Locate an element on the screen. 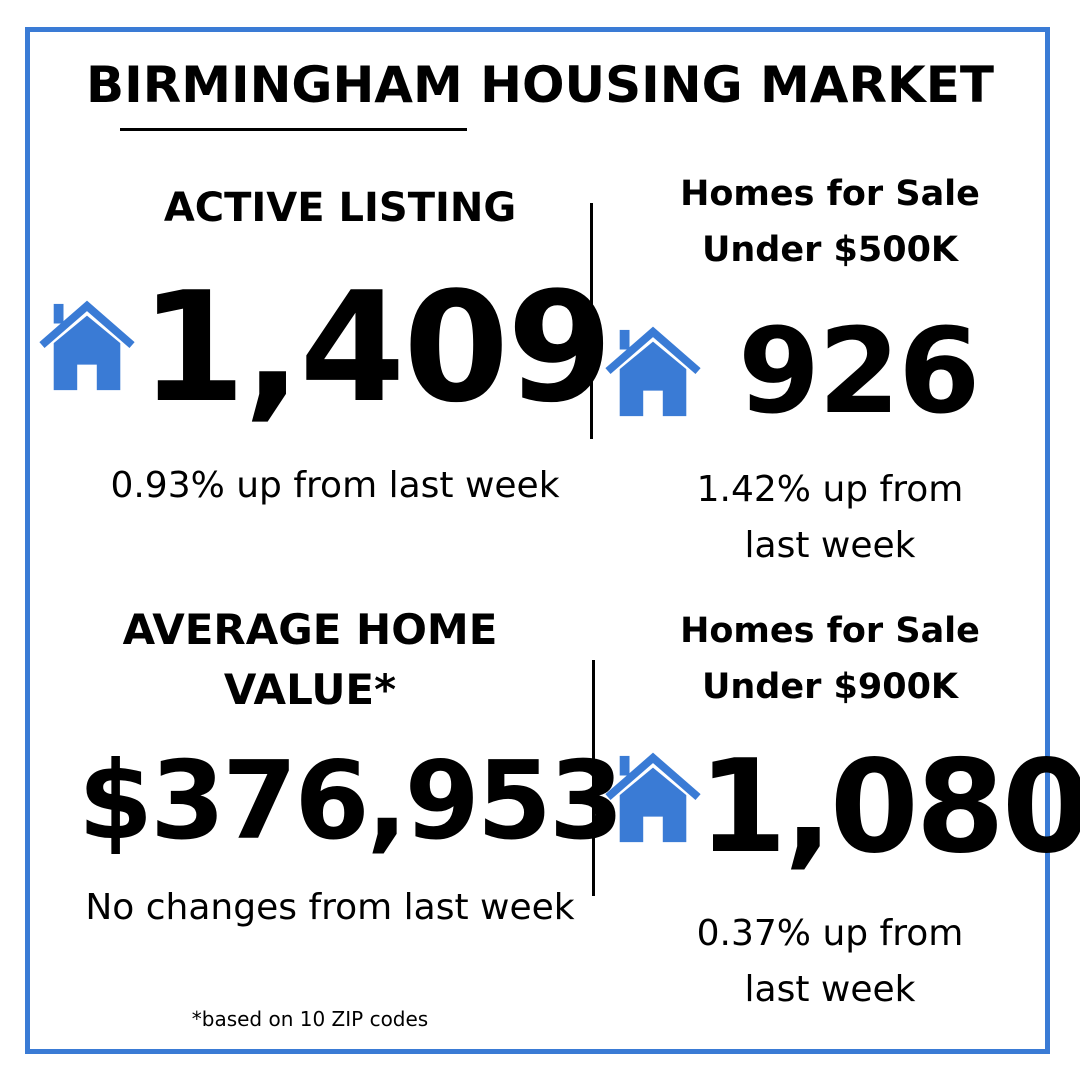  footnote: *based on 10 ZIP codes is located at coordinates (310, 1019).